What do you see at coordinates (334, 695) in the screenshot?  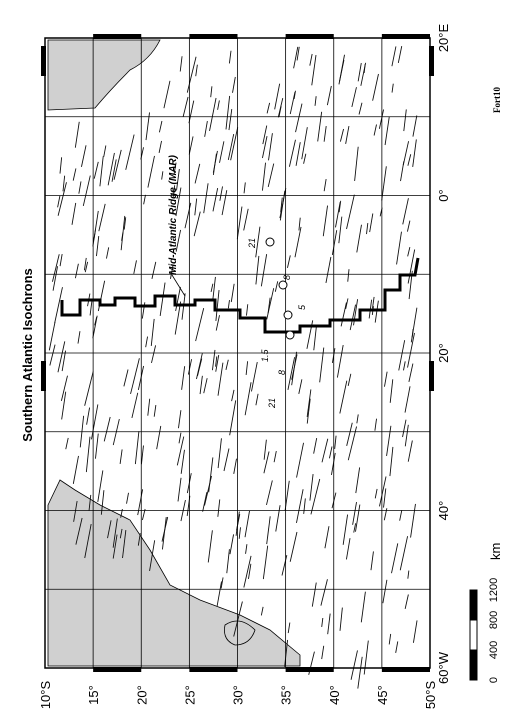 I see `latitude-label: 40°` at bounding box center [334, 695].